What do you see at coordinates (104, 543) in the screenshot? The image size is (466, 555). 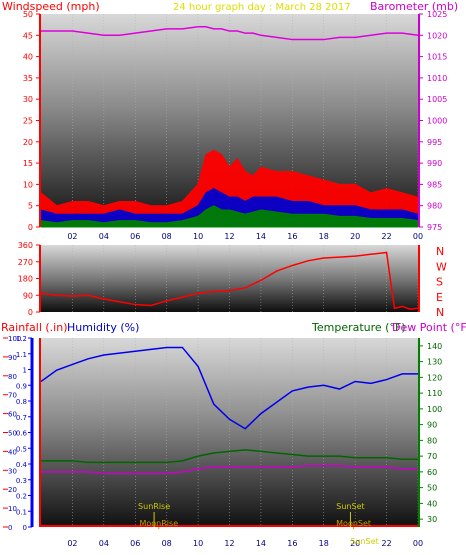 I see `temp-x-tick-label: 04` at bounding box center [104, 543].